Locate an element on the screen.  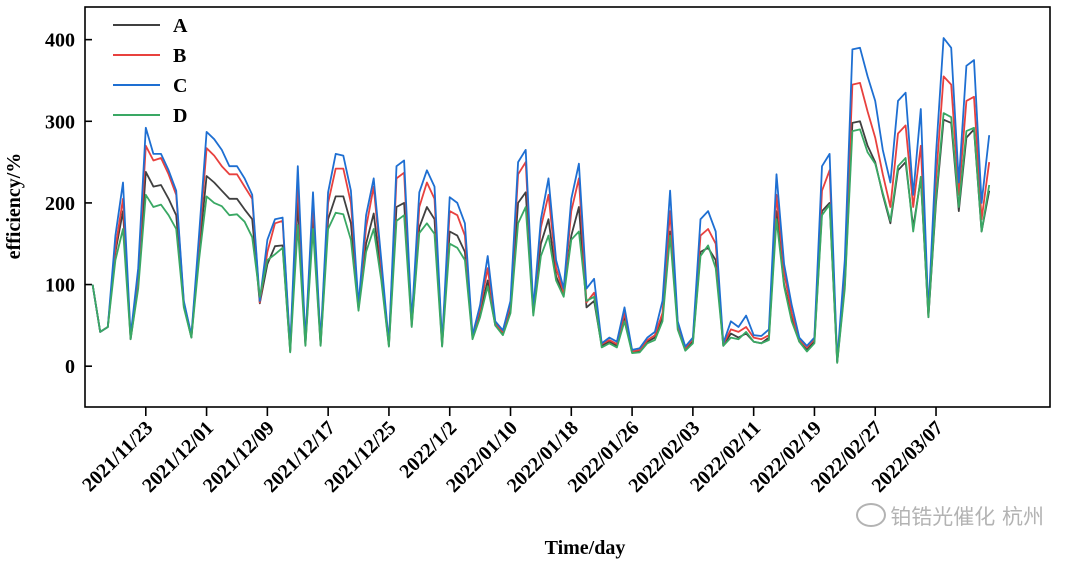
y-tick-label: 300 is located at coordinates (60, 122).